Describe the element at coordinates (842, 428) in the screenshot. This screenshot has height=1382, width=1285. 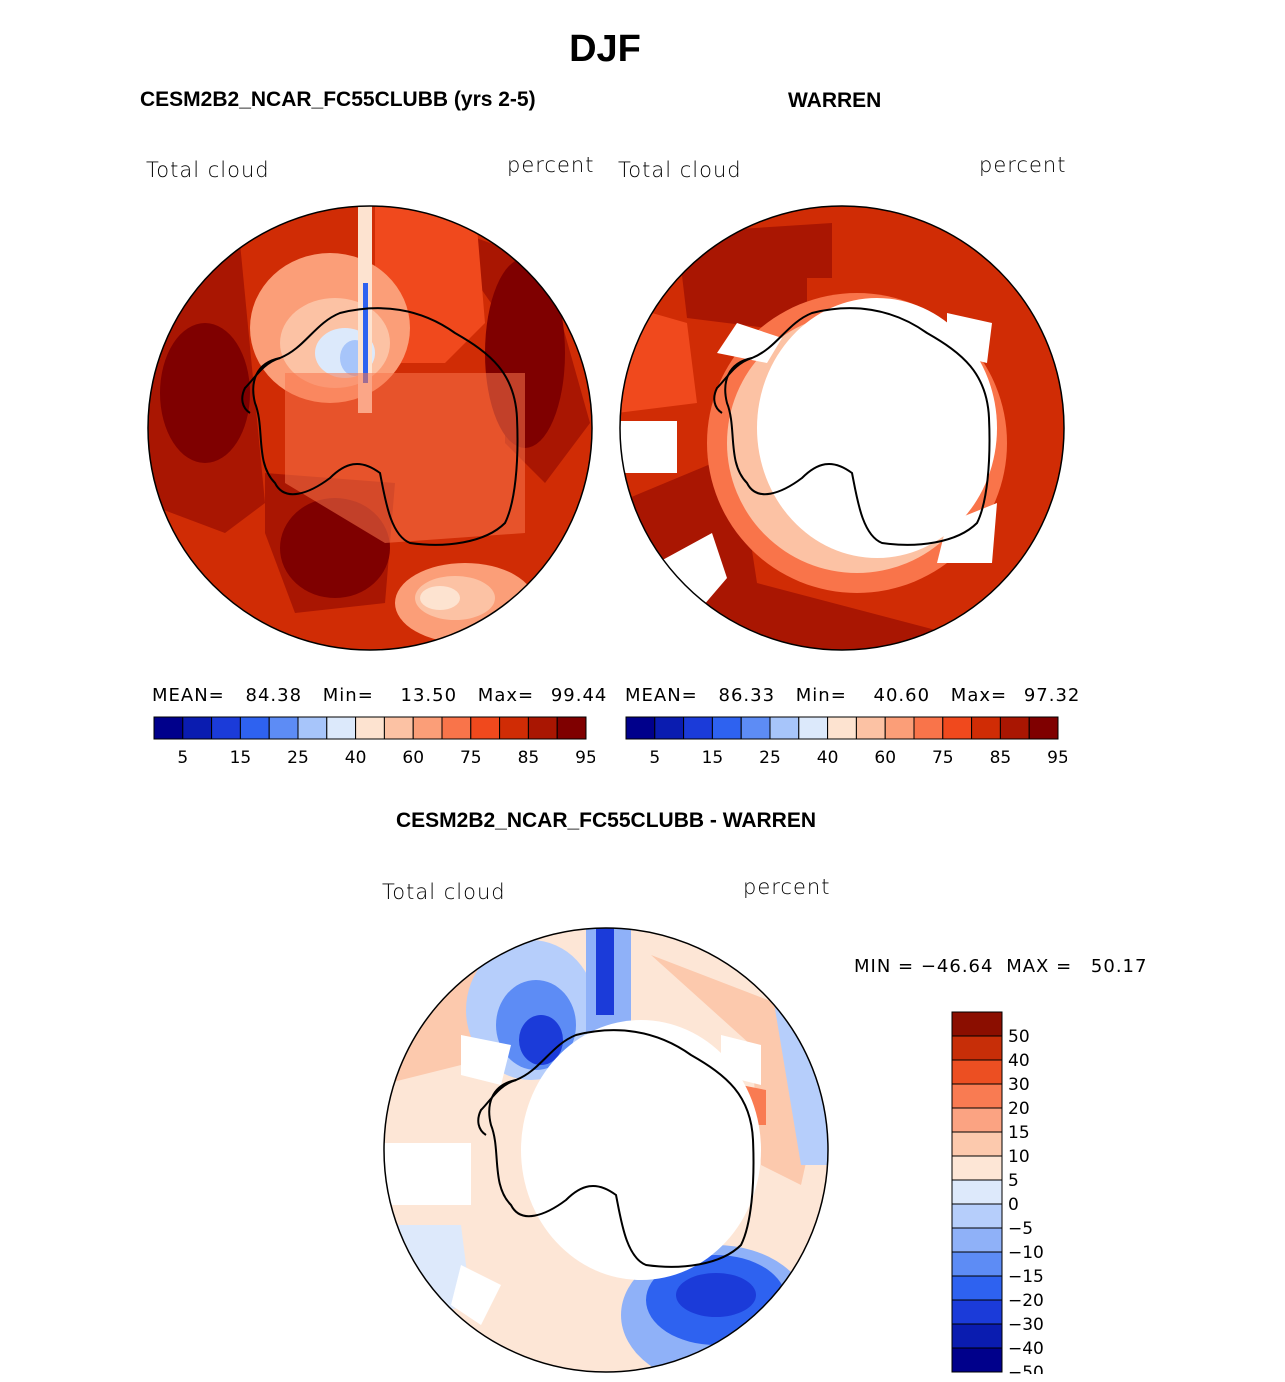
I see `obs-map` at that location.